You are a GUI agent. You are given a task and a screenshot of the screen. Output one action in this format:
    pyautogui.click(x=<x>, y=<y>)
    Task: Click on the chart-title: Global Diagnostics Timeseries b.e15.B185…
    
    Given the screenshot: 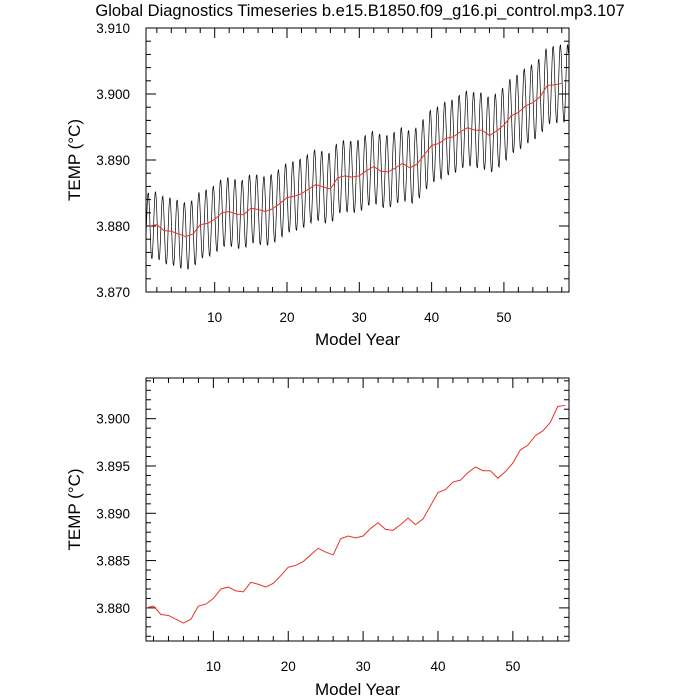 What is the action you would take?
    pyautogui.click(x=359, y=11)
    